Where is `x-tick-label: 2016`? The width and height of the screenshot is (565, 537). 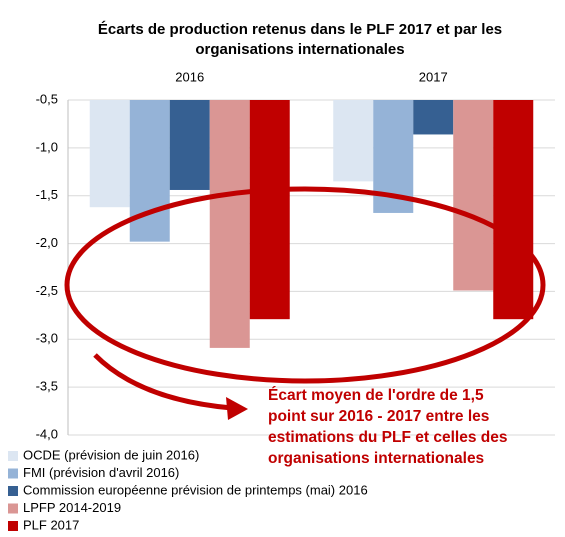
x-tick-label: 2016 is located at coordinates (189, 76).